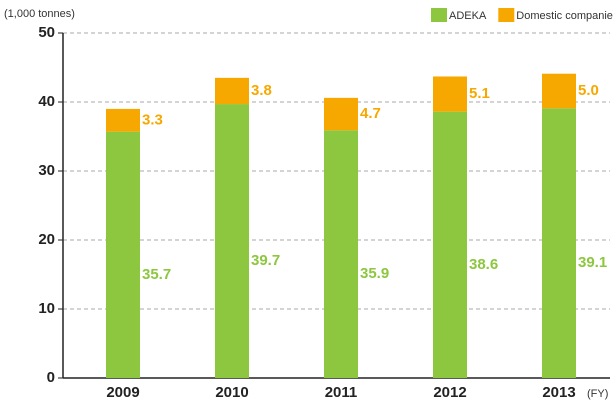 The image size is (613, 407). What do you see at coordinates (558, 392) in the screenshot?
I see `x-tick-label: 2013` at bounding box center [558, 392].